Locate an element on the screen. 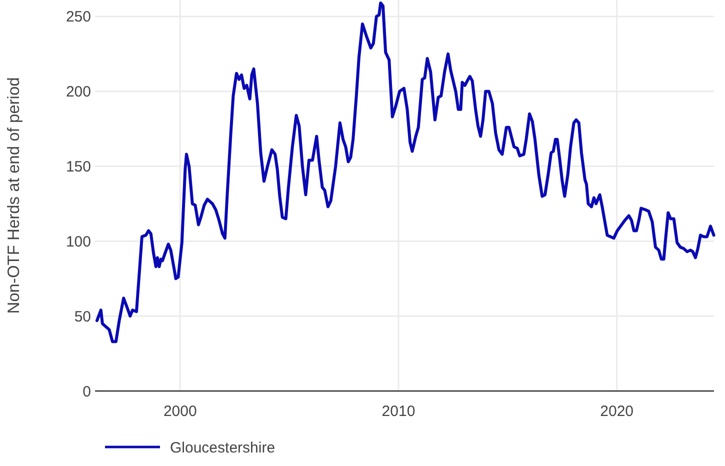  y-axis-title: Non-OTF Herds at end of period is located at coordinates (14, 195).